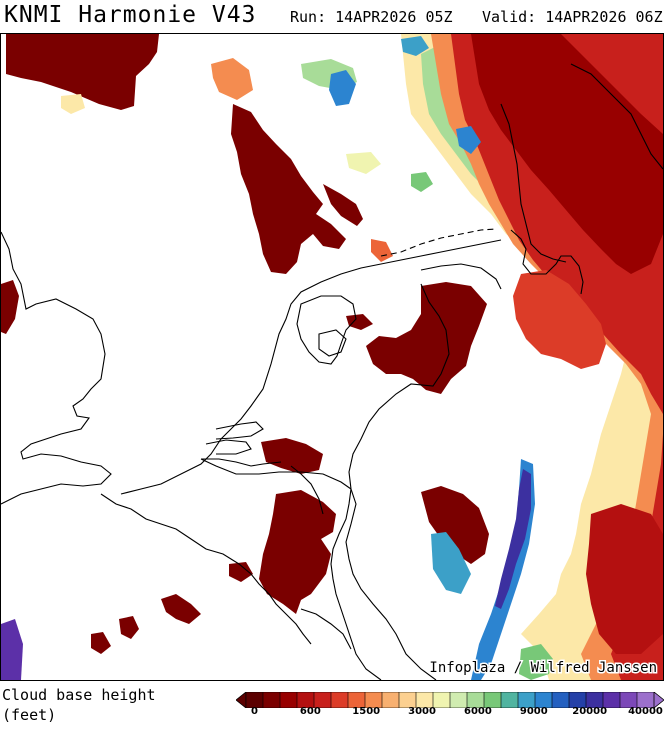 The height and width of the screenshot is (735, 665). Describe the element at coordinates (79, 705) in the screenshot. I see `legend-title: Cloud base height (feet)` at that location.